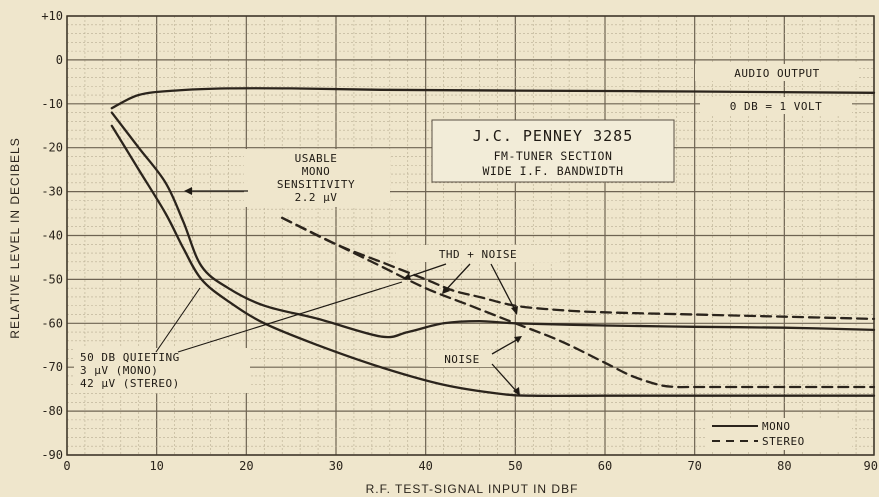 The width and height of the screenshot is (879, 497). Describe the element at coordinates (246, 466) in the screenshot. I see `x-tick-label: 20` at that location.